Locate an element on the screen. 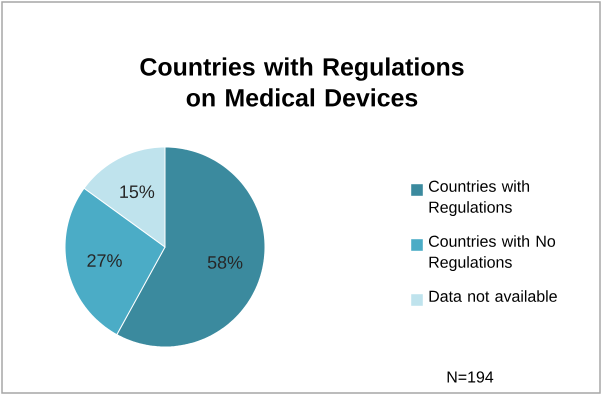  data-label: 15% is located at coordinates (137, 191).